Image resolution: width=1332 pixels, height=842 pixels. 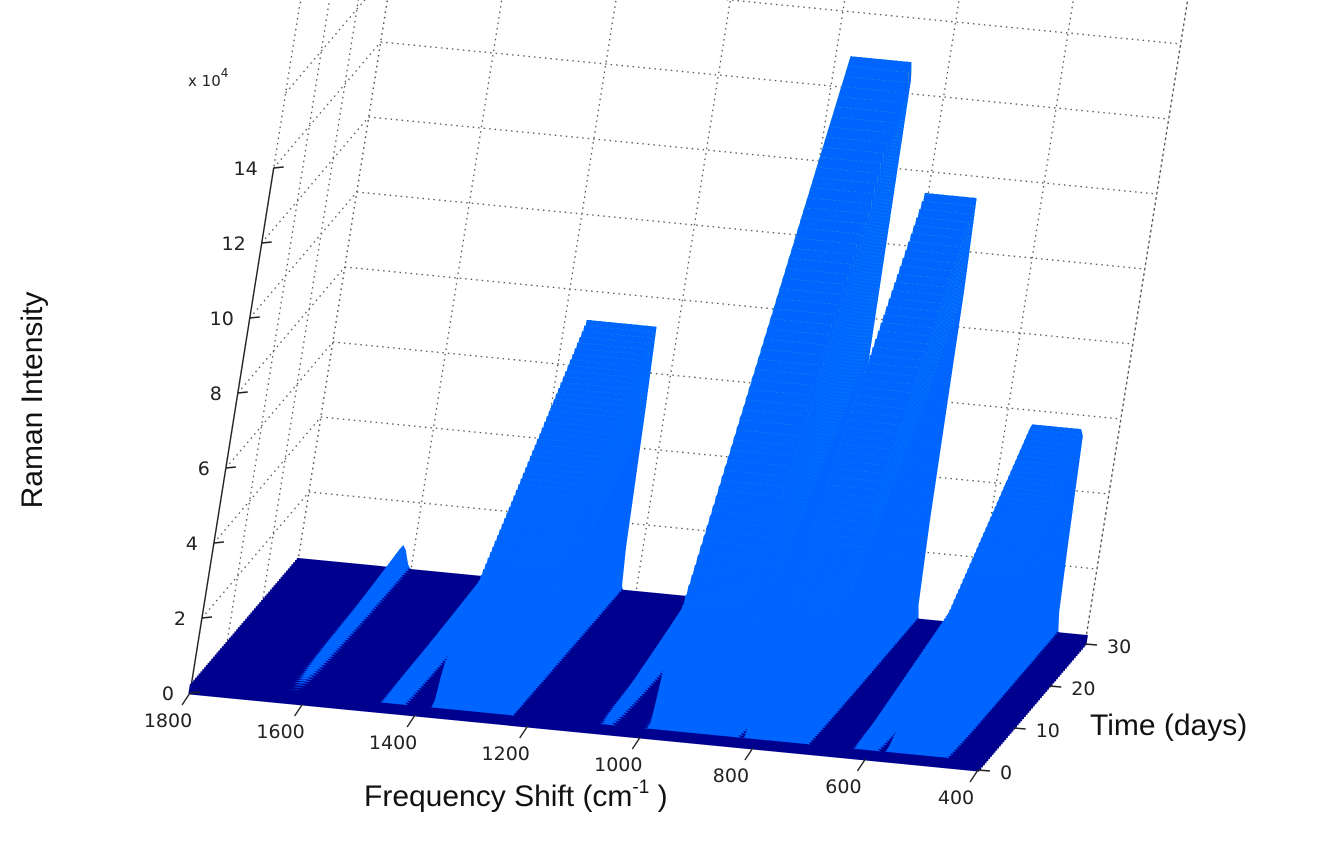 What do you see at coordinates (956, 798) in the screenshot?
I see `x-tick-label: 400` at bounding box center [956, 798].